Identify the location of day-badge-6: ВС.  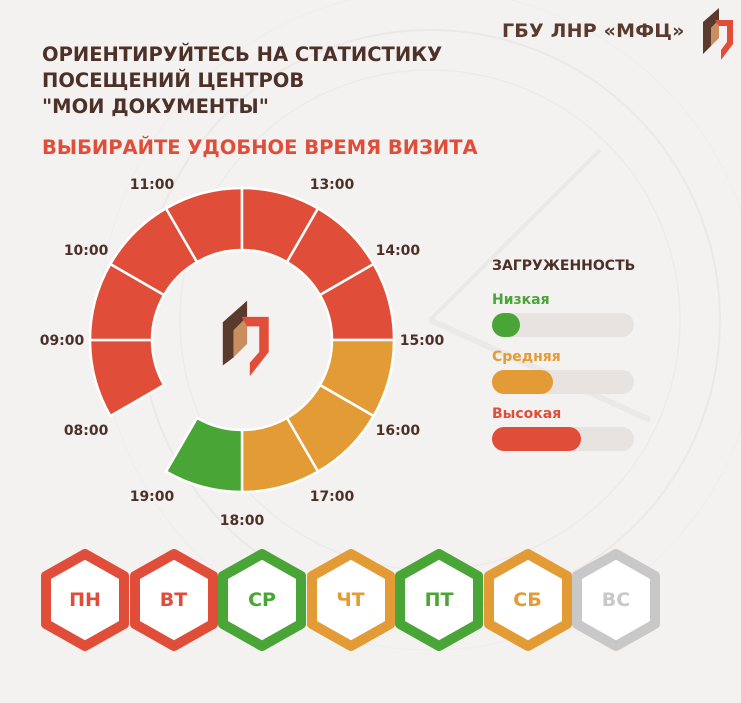
(616, 600).